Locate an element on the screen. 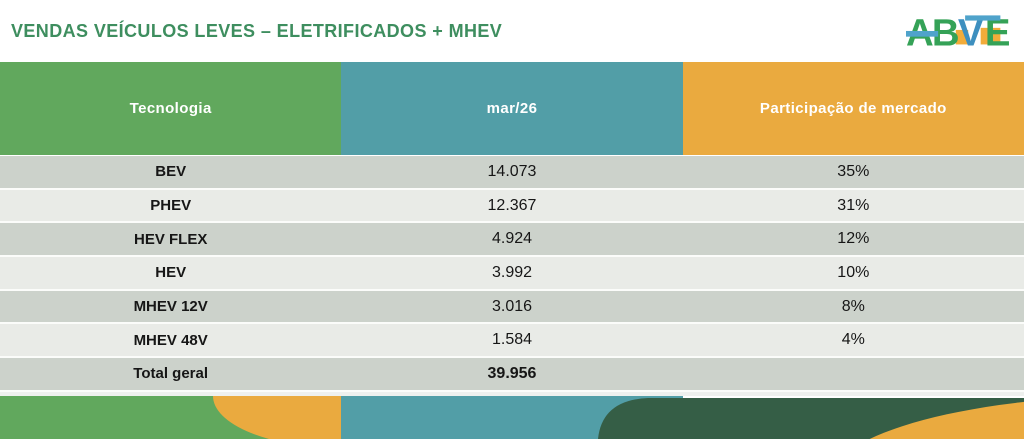 The height and width of the screenshot is (439, 1024). share-cell: 8% is located at coordinates (853, 306).